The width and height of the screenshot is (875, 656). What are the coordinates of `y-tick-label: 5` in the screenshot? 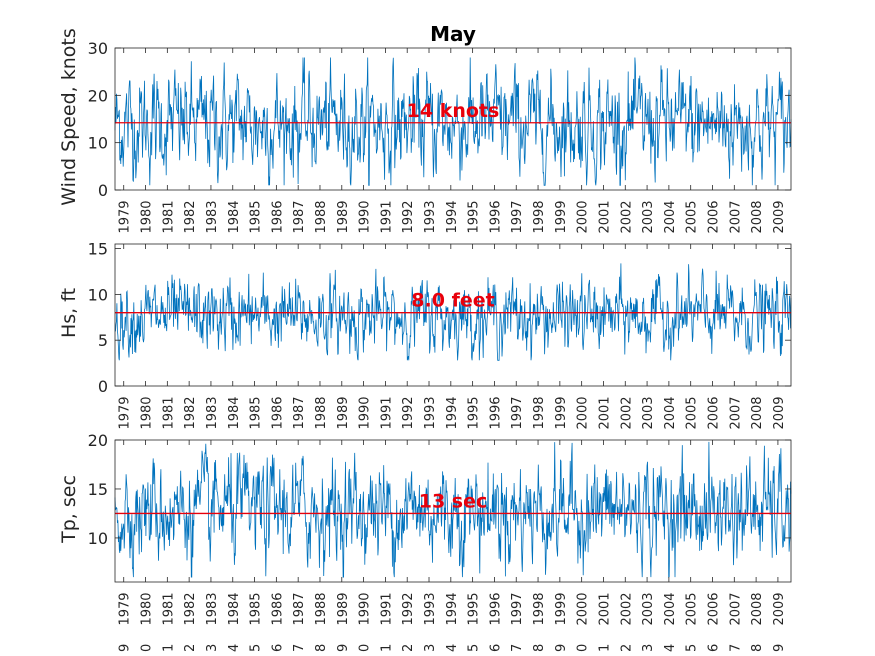 It's located at (103, 340).